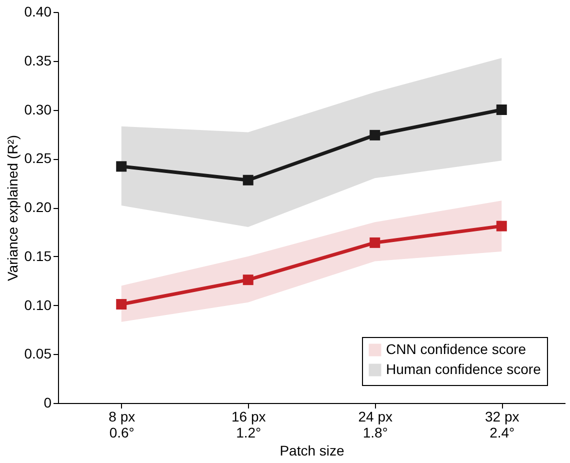 The image size is (570, 463). I want to click on x-tick-label: 24 px 1.8°, so click(375, 424).